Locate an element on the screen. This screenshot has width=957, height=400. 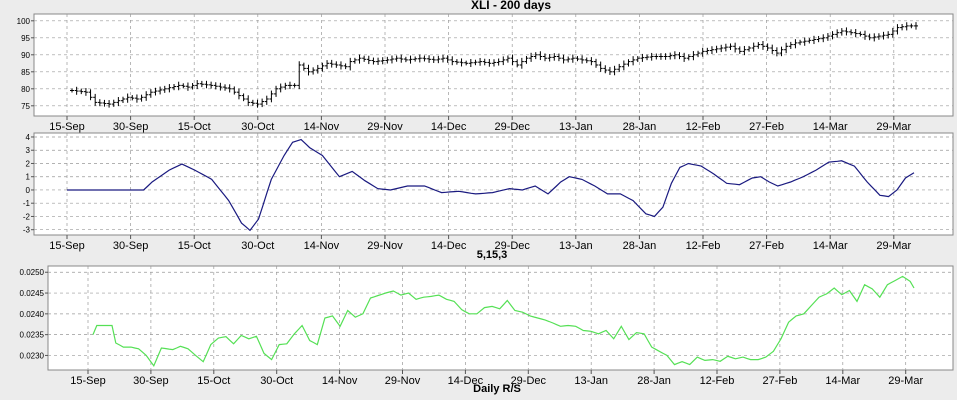
x-tick-label: 30-Oct is located at coordinates (257, 127).